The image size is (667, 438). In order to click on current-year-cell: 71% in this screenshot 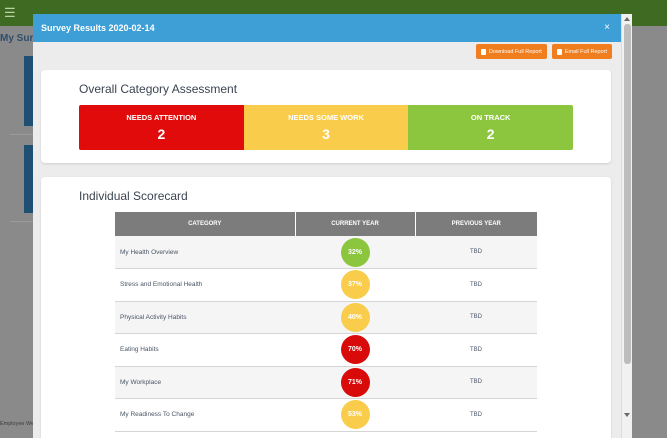, I will do `click(355, 382)`.